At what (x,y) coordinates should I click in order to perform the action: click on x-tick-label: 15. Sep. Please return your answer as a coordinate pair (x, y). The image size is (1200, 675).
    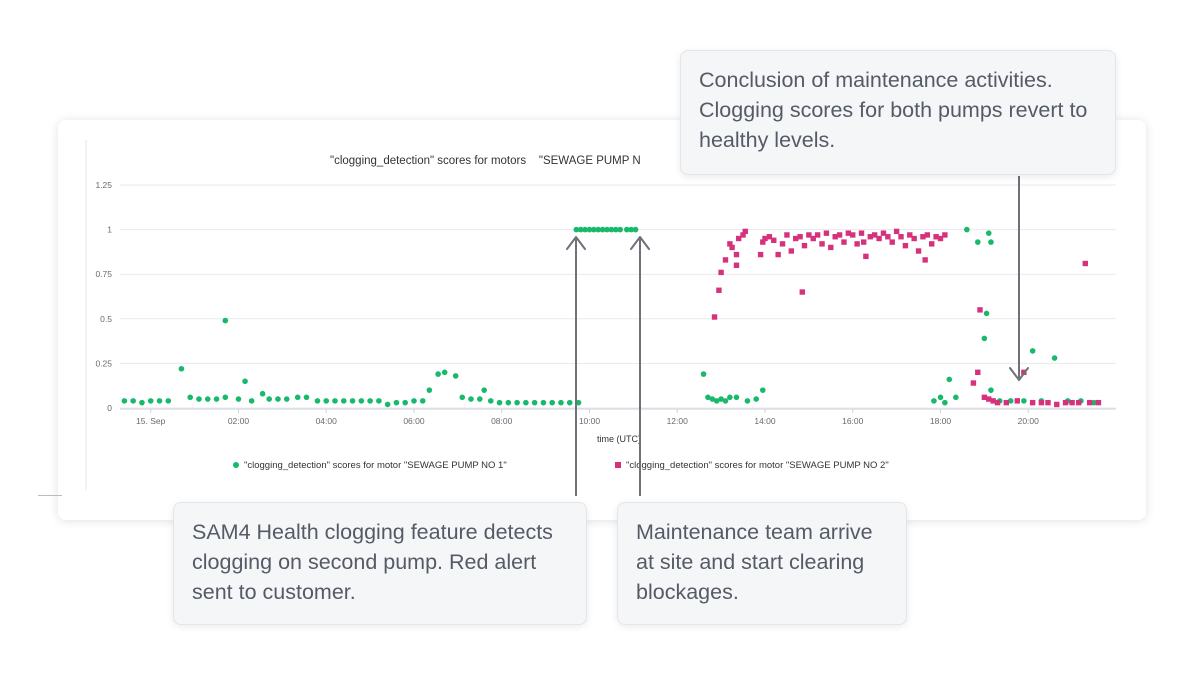
    Looking at the image, I should click on (151, 421).